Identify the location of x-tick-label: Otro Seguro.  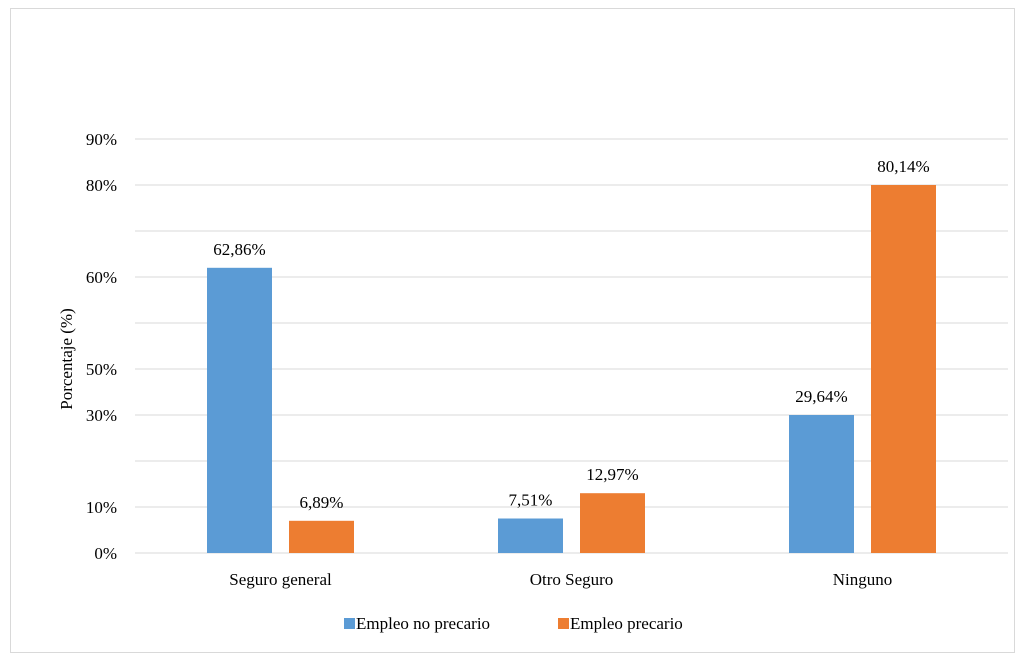
(572, 579).